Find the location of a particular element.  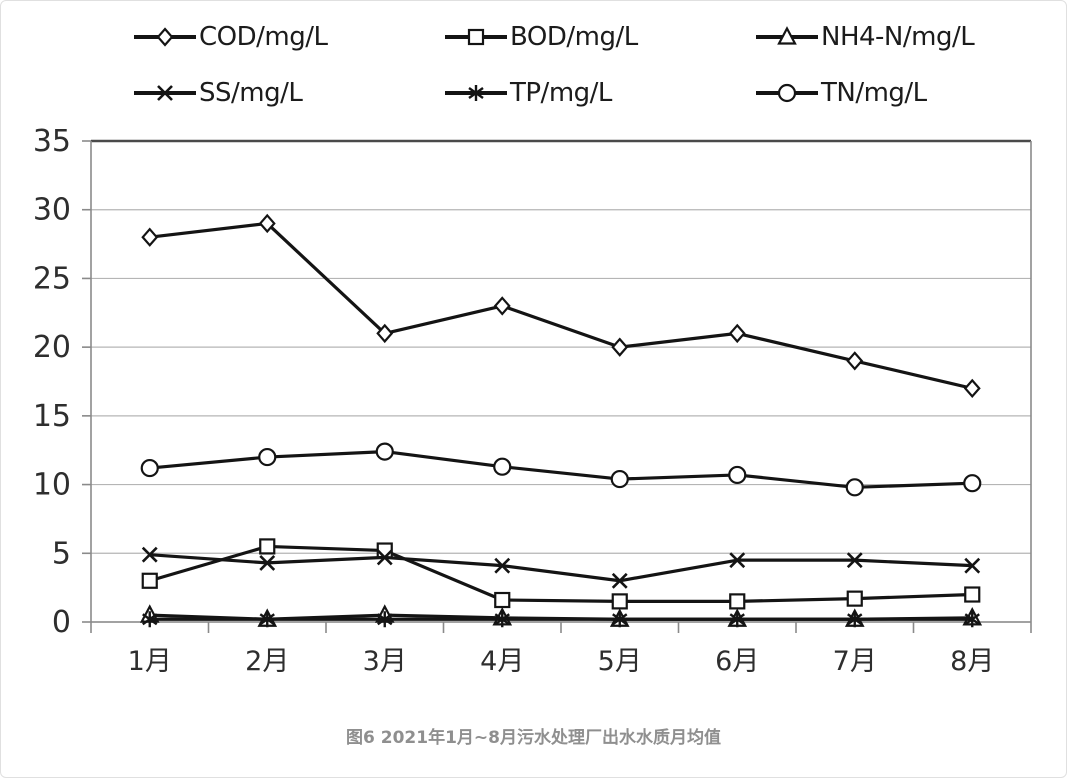

legend-label-cod: COD/mg/L is located at coordinates (263, 37).